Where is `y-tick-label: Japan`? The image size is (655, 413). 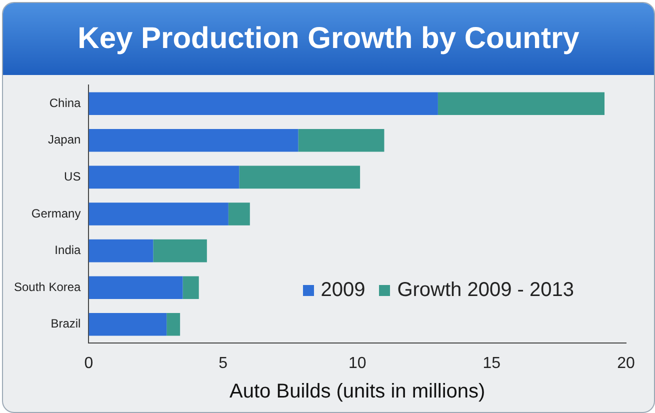
y-tick-label: Japan is located at coordinates (64, 139).